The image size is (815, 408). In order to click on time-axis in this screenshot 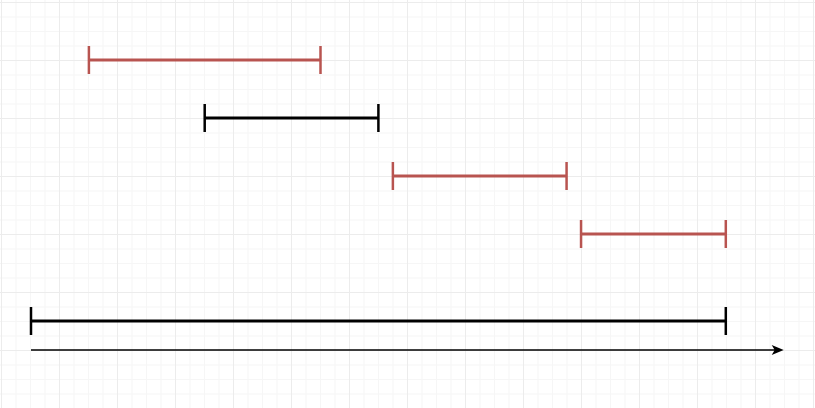, I will do `click(407, 350)`.